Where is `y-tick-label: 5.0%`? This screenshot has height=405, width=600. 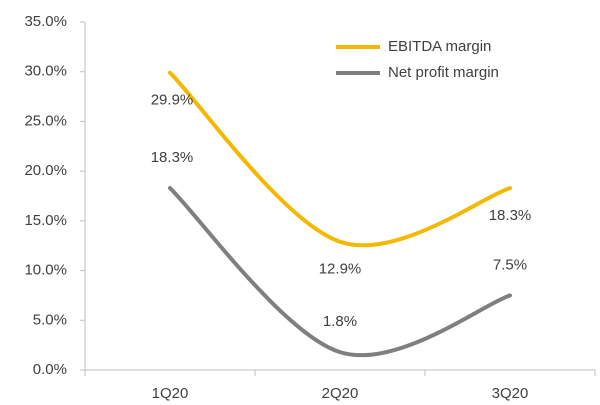 y-tick-label: 5.0% is located at coordinates (50, 319).